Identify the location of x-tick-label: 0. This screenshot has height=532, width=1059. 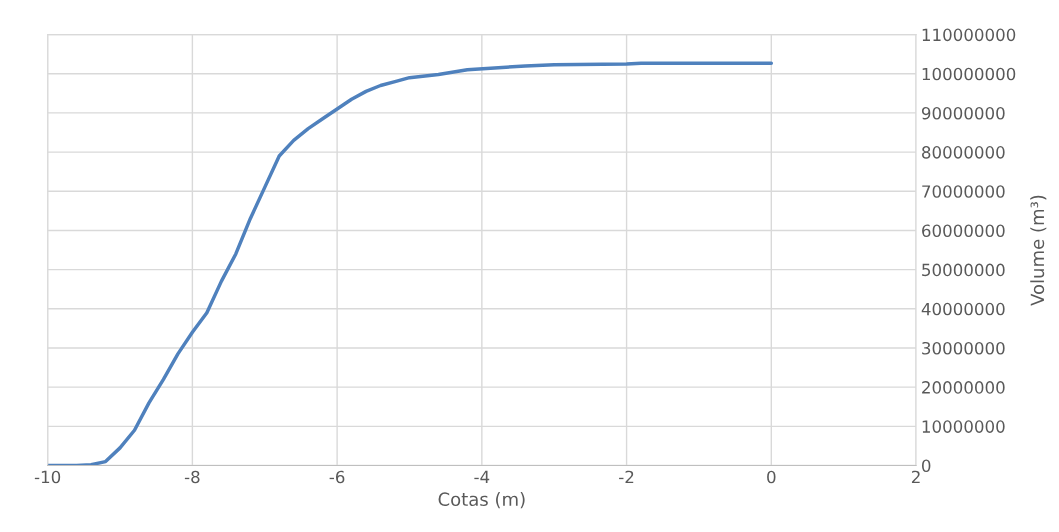
(771, 477).